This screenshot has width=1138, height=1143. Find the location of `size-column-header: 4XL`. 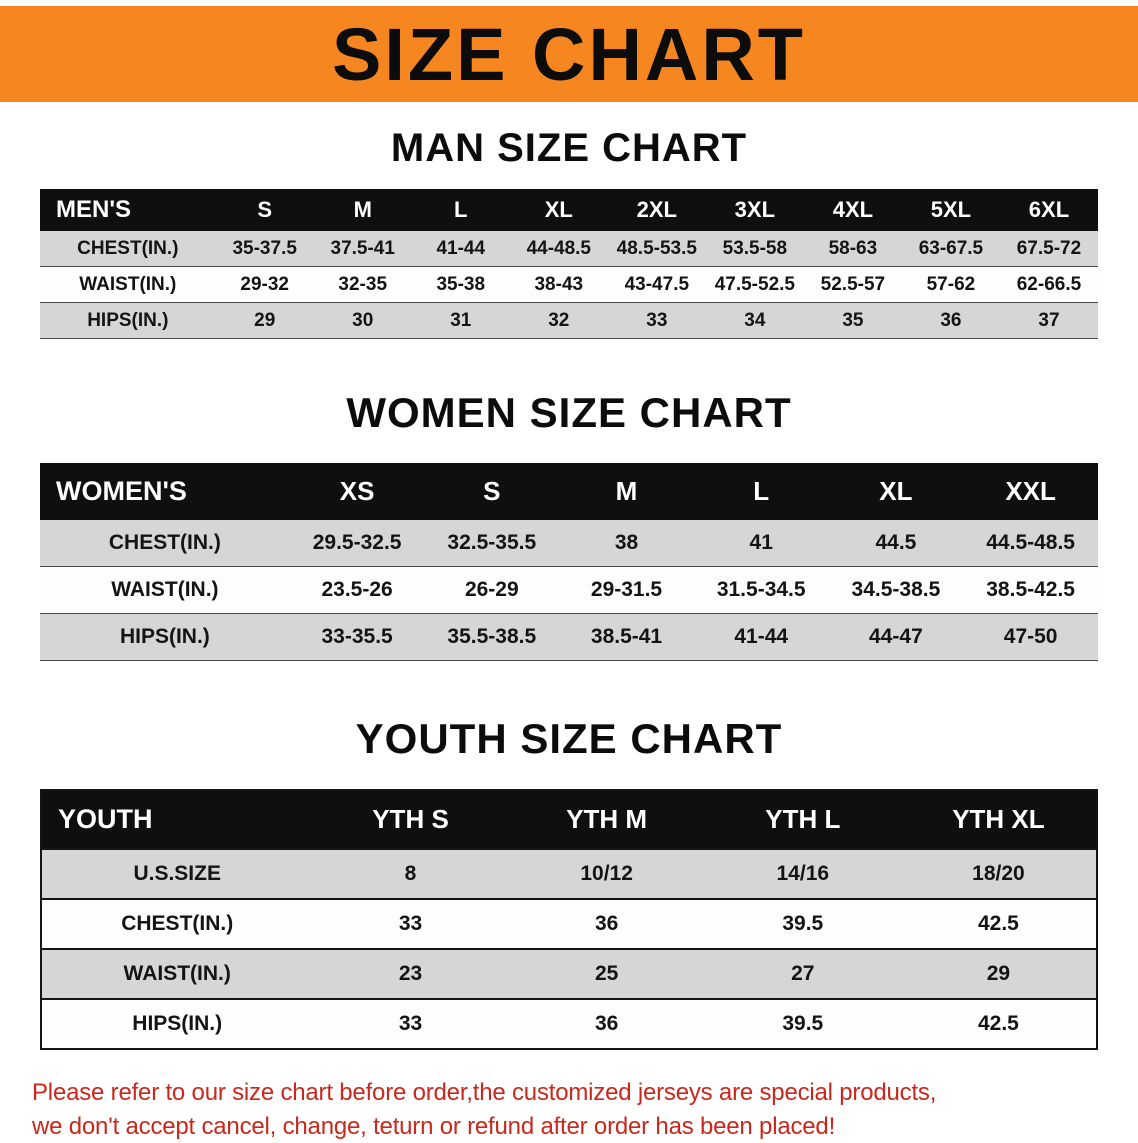

size-column-header: 4XL is located at coordinates (852, 210).